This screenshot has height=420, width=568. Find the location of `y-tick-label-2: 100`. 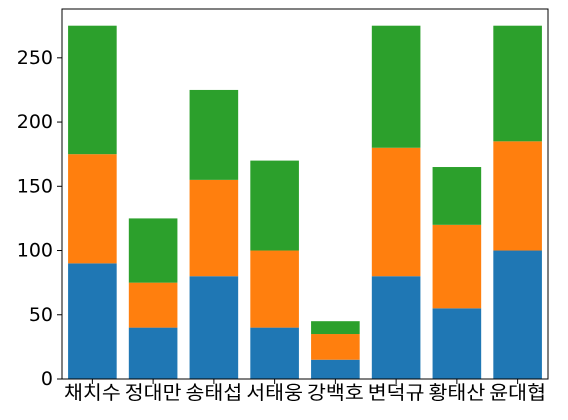

y-tick-label-2: 100 is located at coordinates (35, 251).